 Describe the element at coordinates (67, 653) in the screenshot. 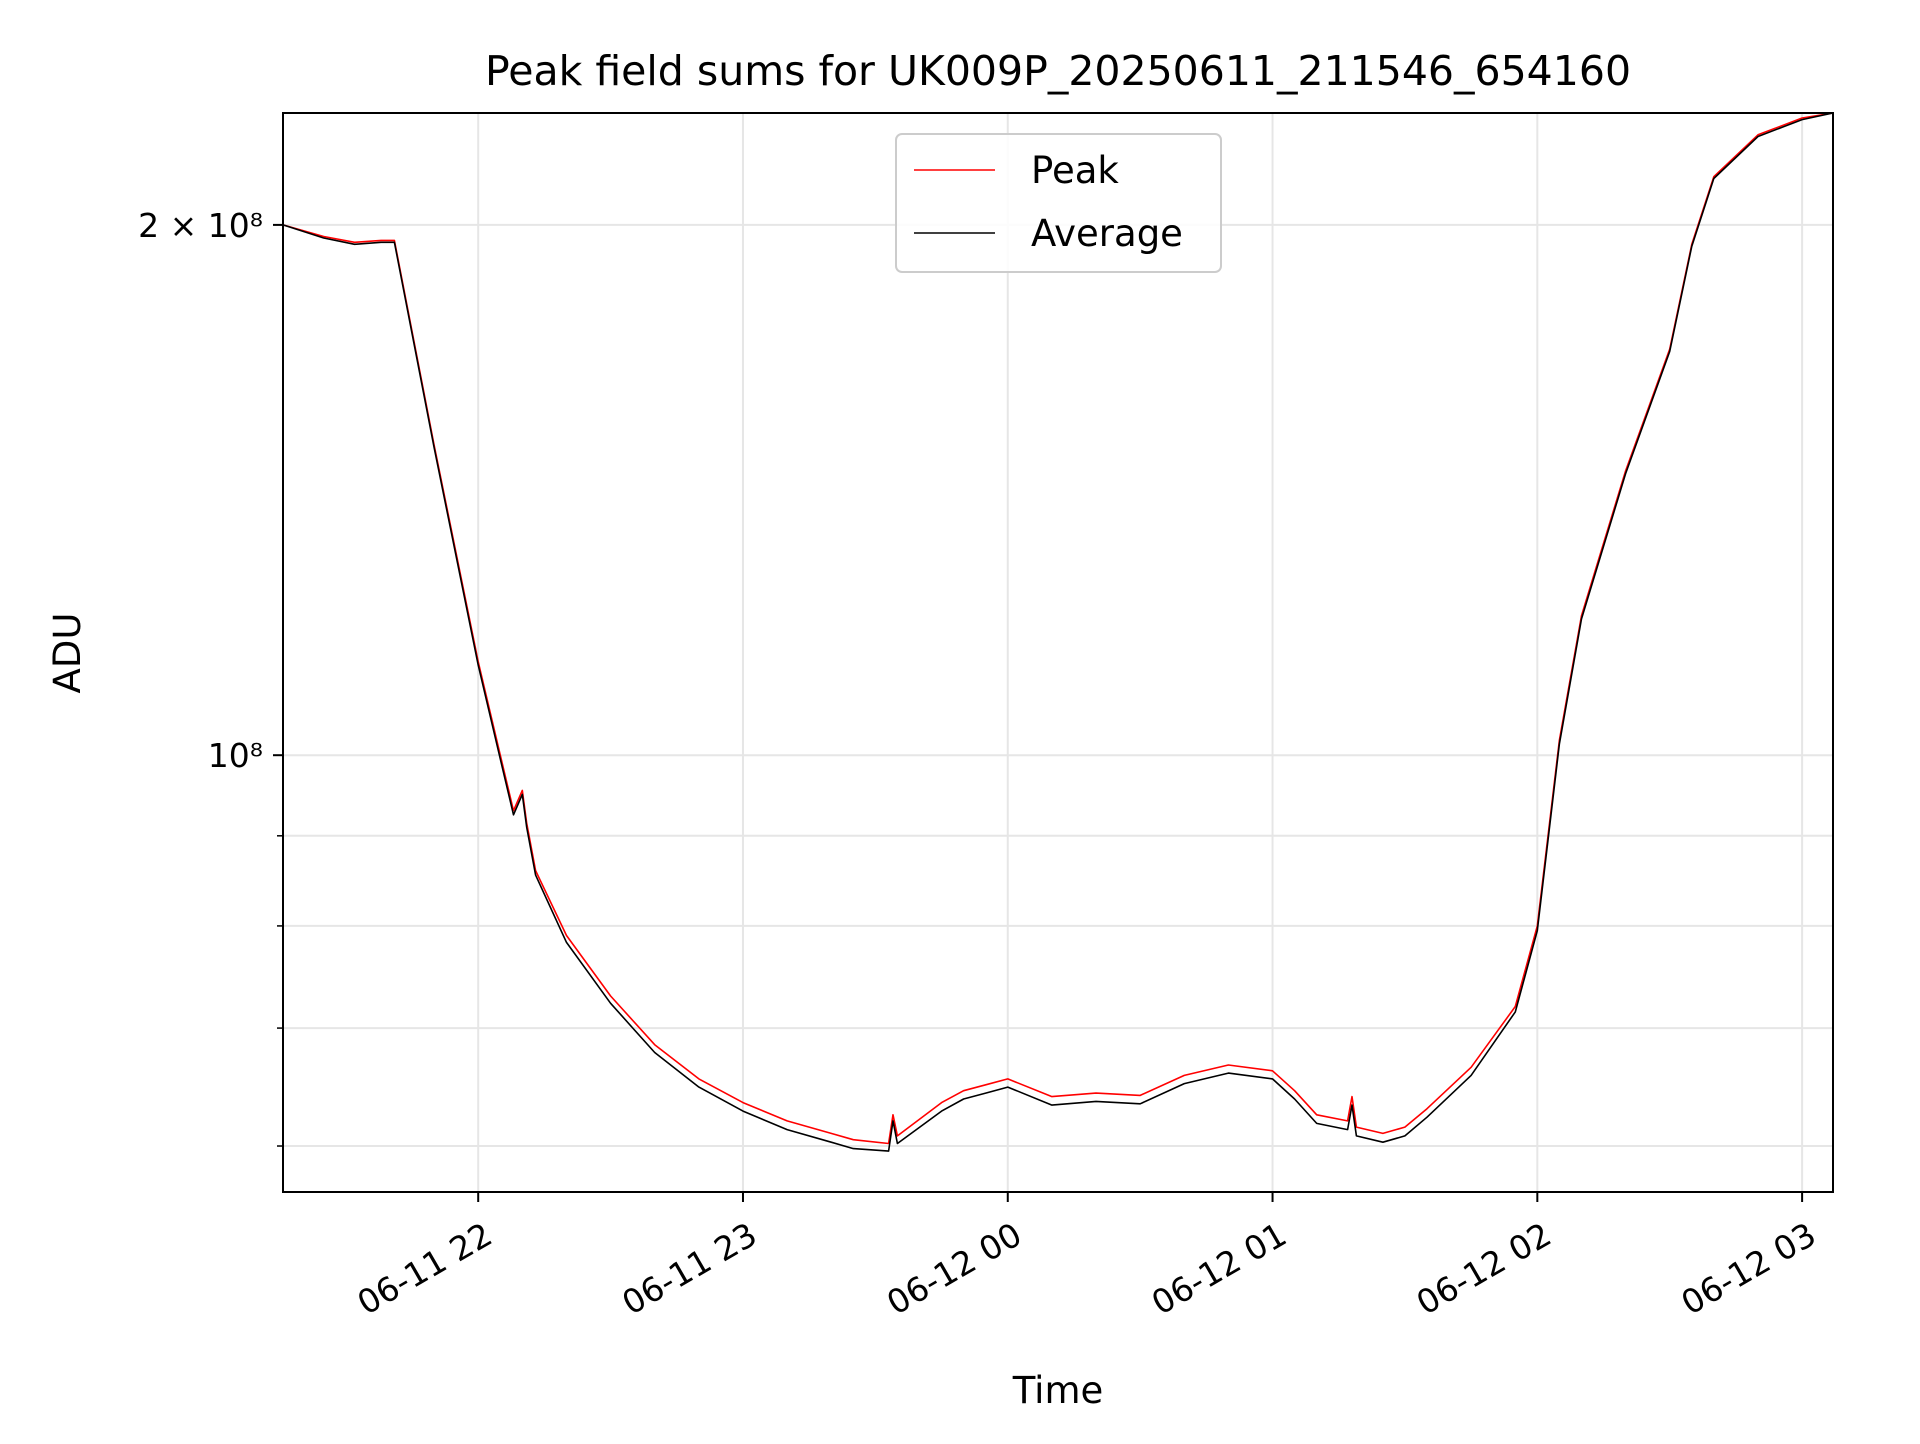

I see `y-axis-label: ADU` at that location.